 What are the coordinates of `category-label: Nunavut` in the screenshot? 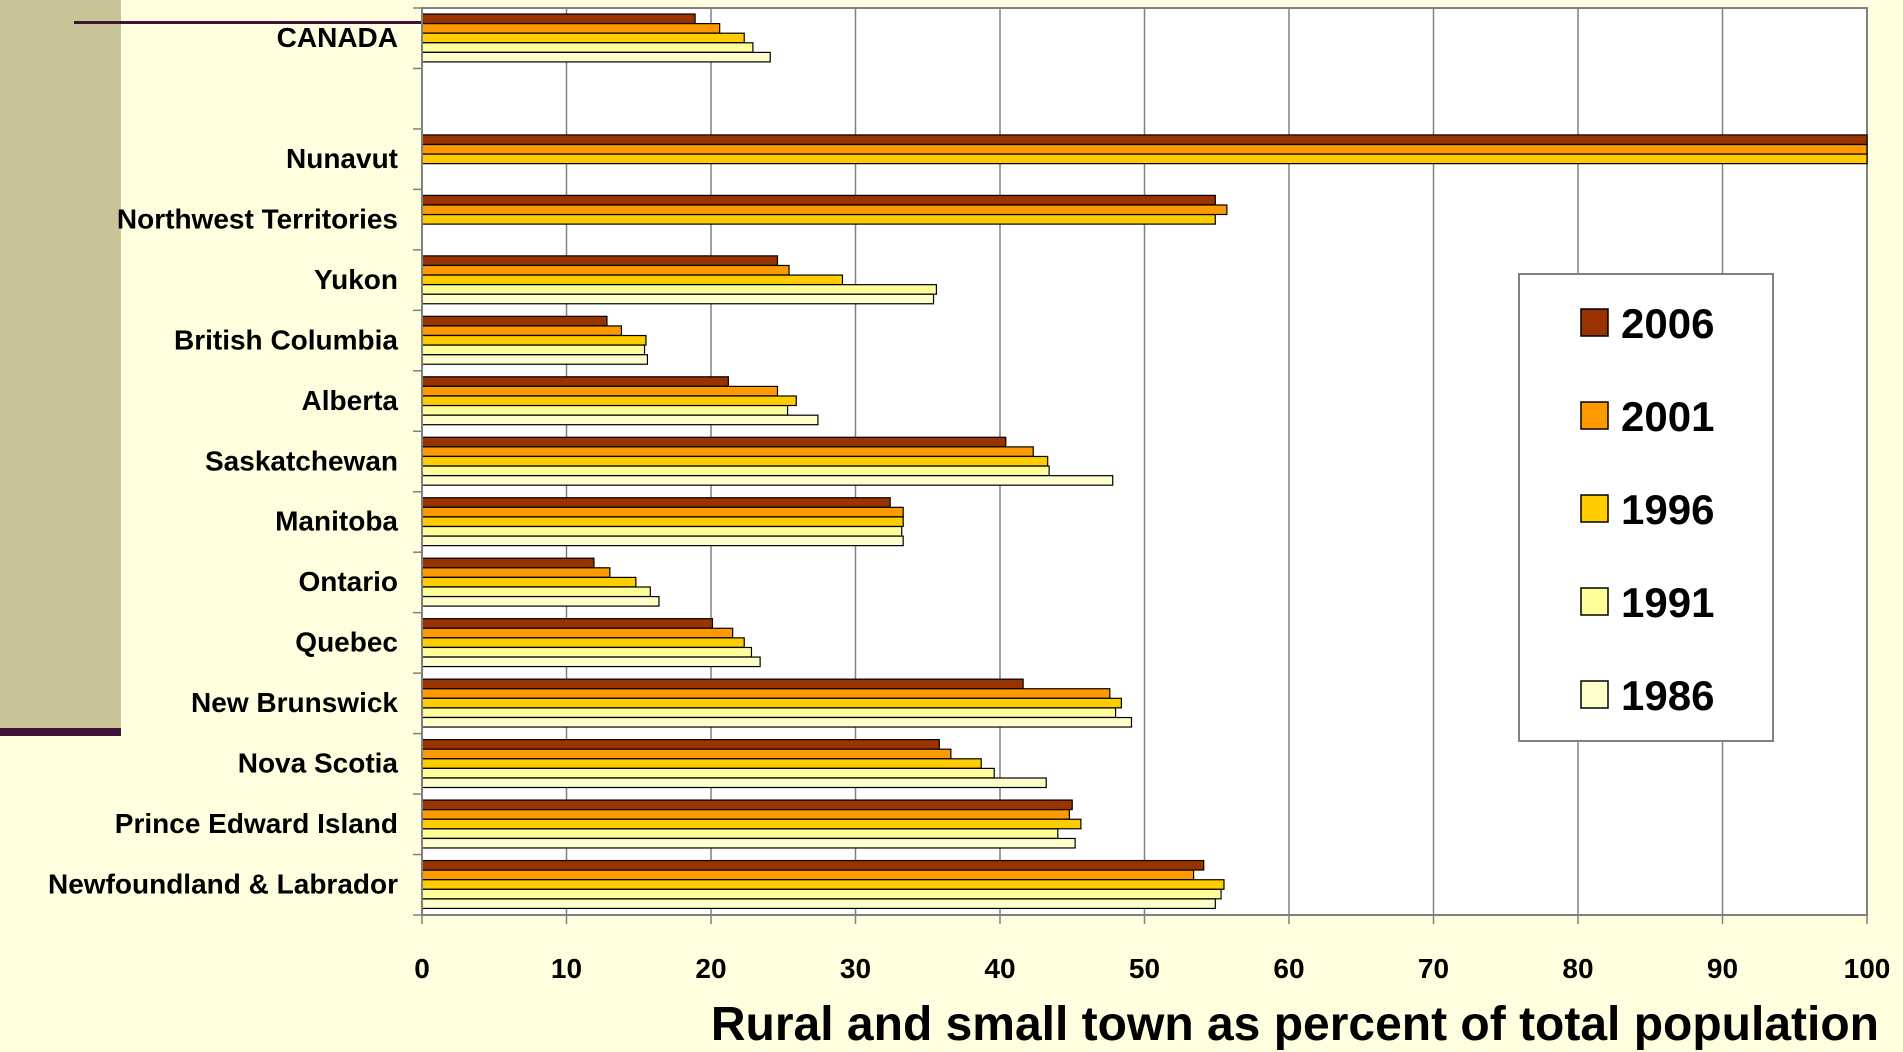 It's located at (342, 158).